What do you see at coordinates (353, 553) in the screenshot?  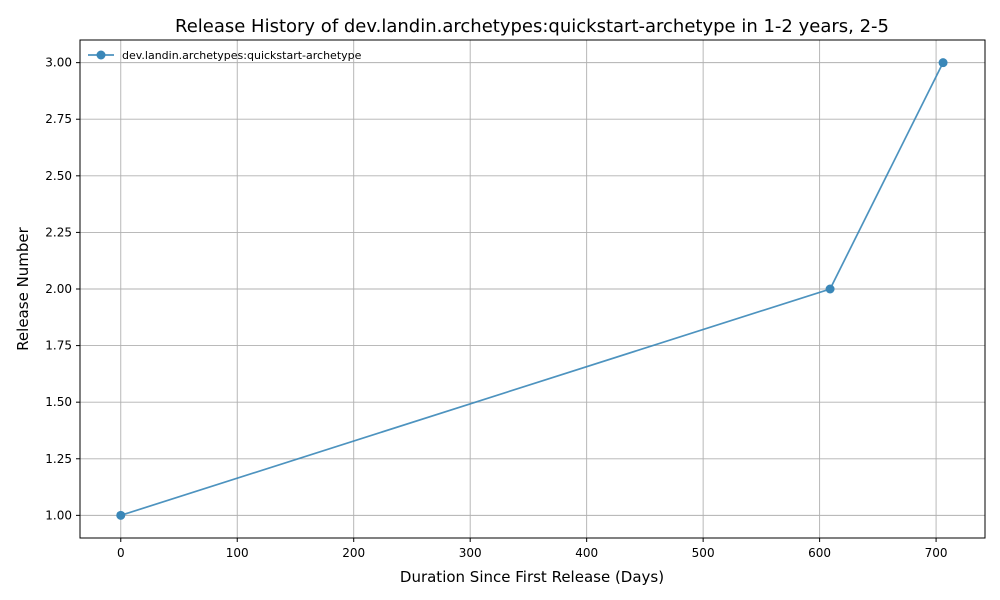 I see `x-tick-label: 200` at bounding box center [353, 553].